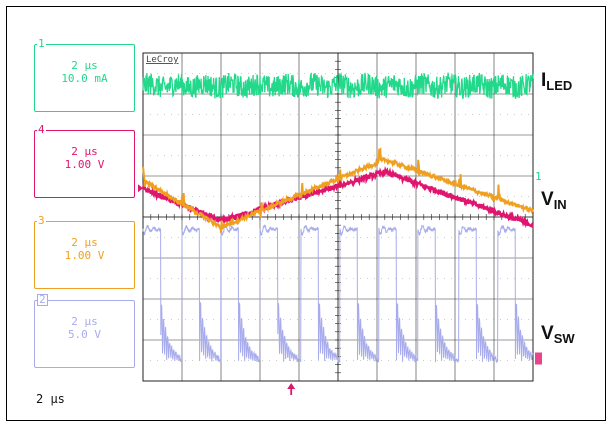 The width and height of the screenshot is (615, 430). What do you see at coordinates (84, 164) in the screenshot?
I see `channel-4-scale: 1.00 V` at bounding box center [84, 164].